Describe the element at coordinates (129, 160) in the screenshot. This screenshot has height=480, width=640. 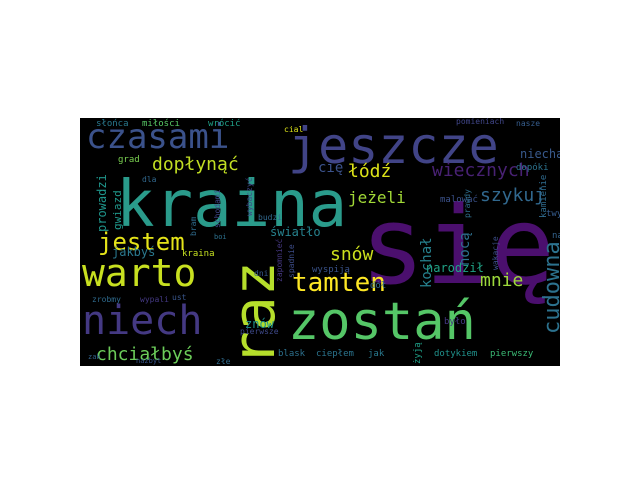
I see `cloud-word: grad` at that location.